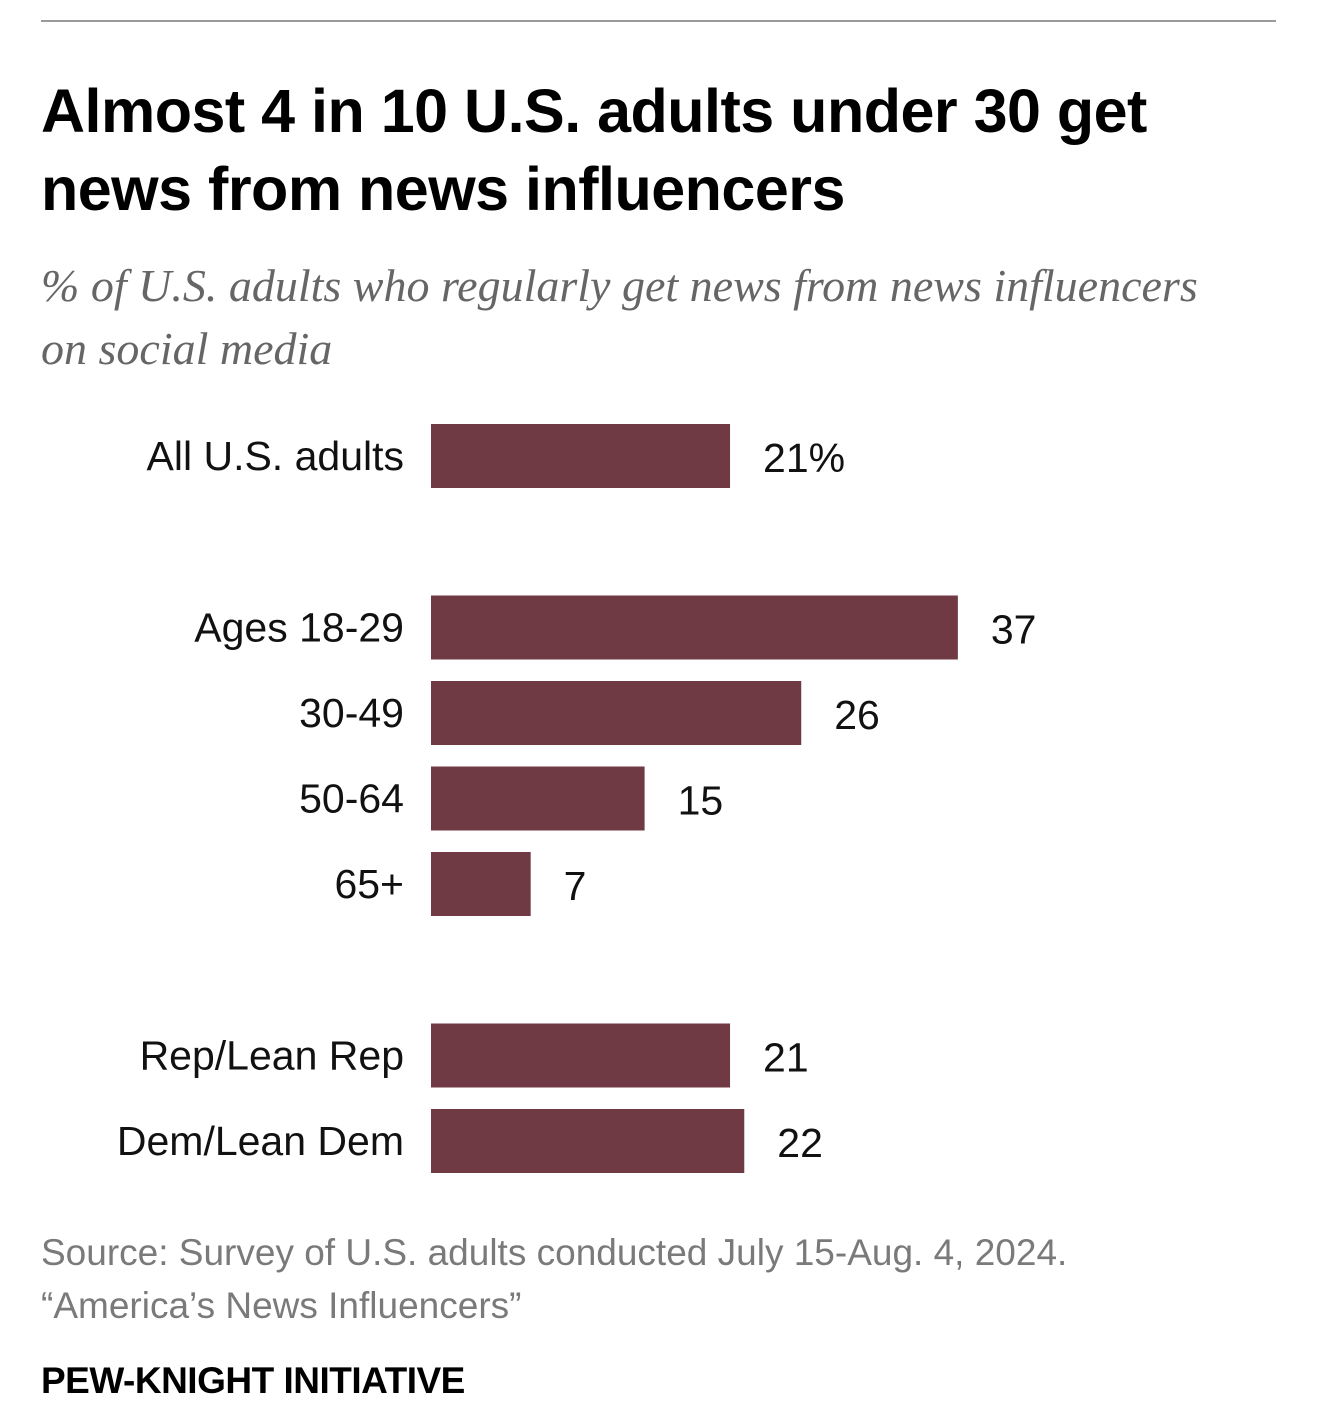  I want to click on value-label-30-49: 26, so click(857, 715).